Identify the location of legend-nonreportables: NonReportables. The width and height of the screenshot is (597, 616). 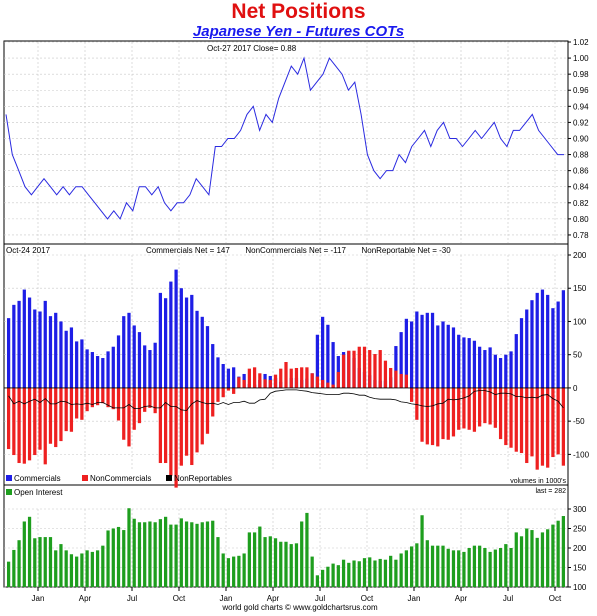
(203, 478).